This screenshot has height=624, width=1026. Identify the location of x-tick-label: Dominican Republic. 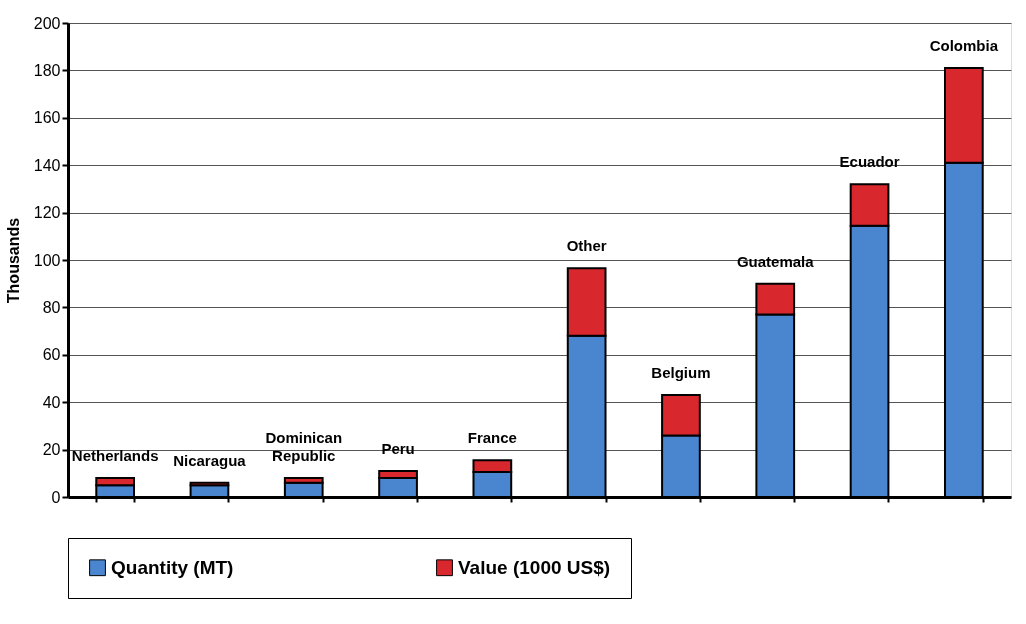
(304, 447).